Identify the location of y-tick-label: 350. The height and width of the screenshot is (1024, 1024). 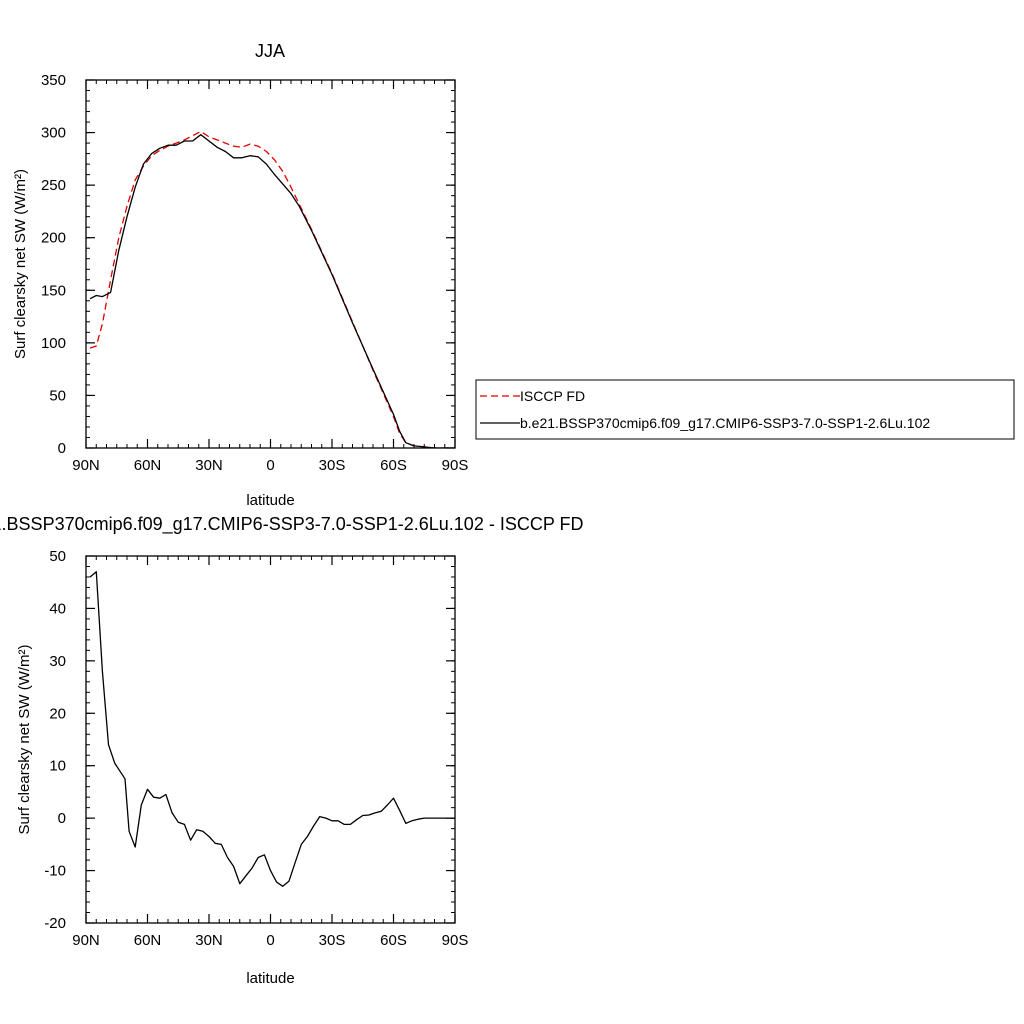
(53, 80).